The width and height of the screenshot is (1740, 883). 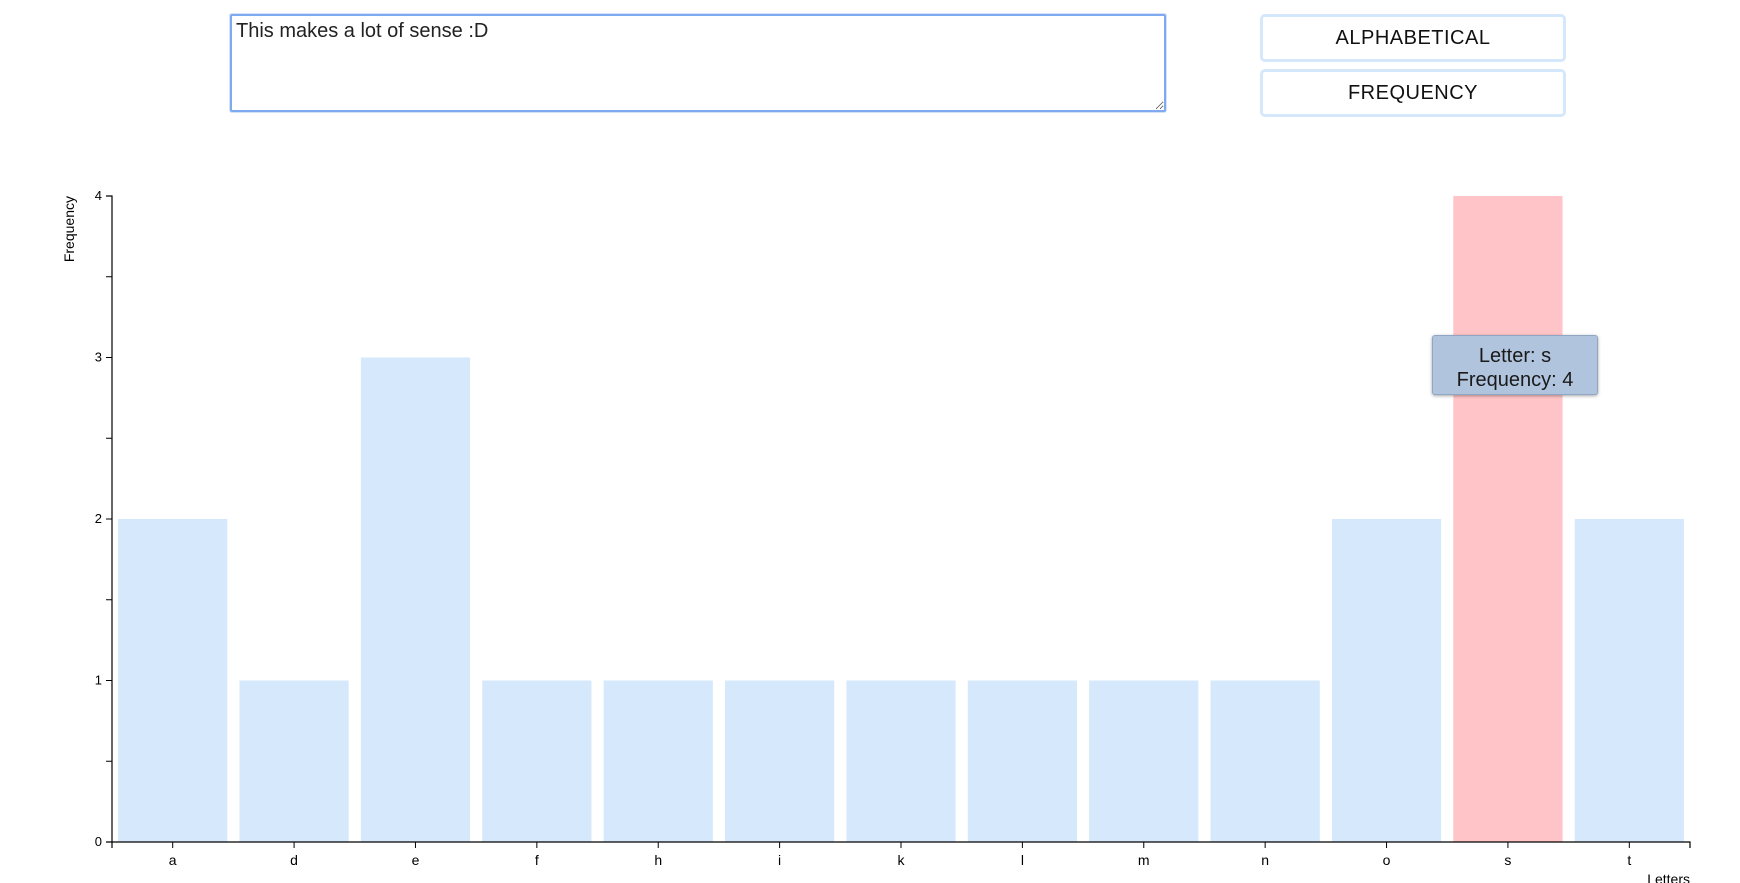 What do you see at coordinates (1668, 877) in the screenshot?
I see `x-axis-title: Letters` at bounding box center [1668, 877].